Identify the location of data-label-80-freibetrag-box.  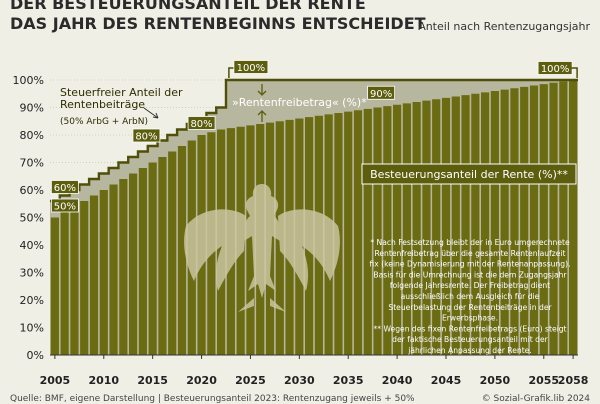
(146, 135).